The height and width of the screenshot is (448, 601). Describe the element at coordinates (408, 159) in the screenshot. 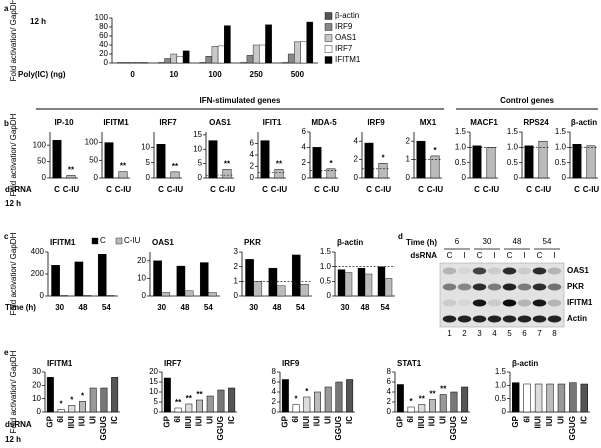

I see `y-tick-label: 1` at that location.